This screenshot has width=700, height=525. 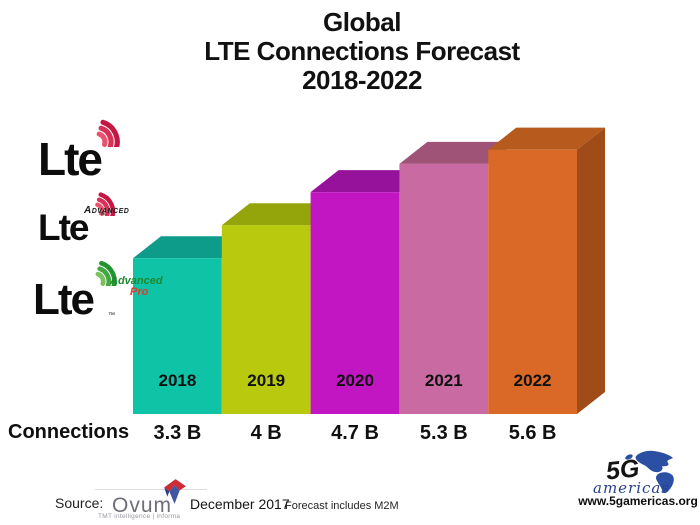 I want to click on website-url: www.5gamericas.org, so click(x=638, y=501).